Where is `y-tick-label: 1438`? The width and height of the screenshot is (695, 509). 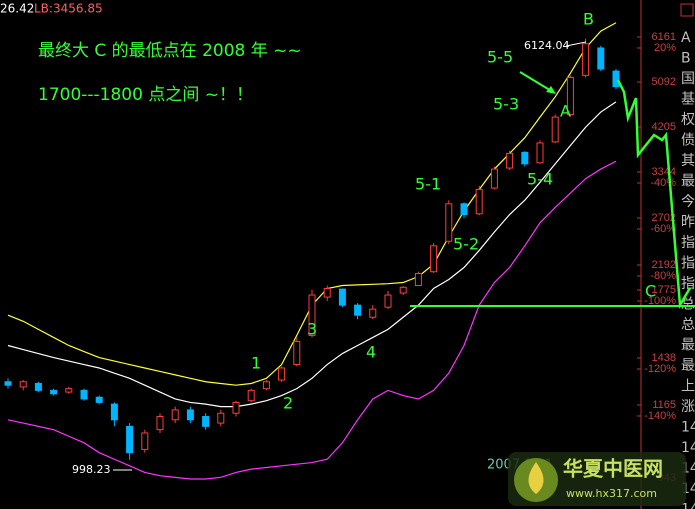 y-tick-label: 1438 is located at coordinates (664, 358).